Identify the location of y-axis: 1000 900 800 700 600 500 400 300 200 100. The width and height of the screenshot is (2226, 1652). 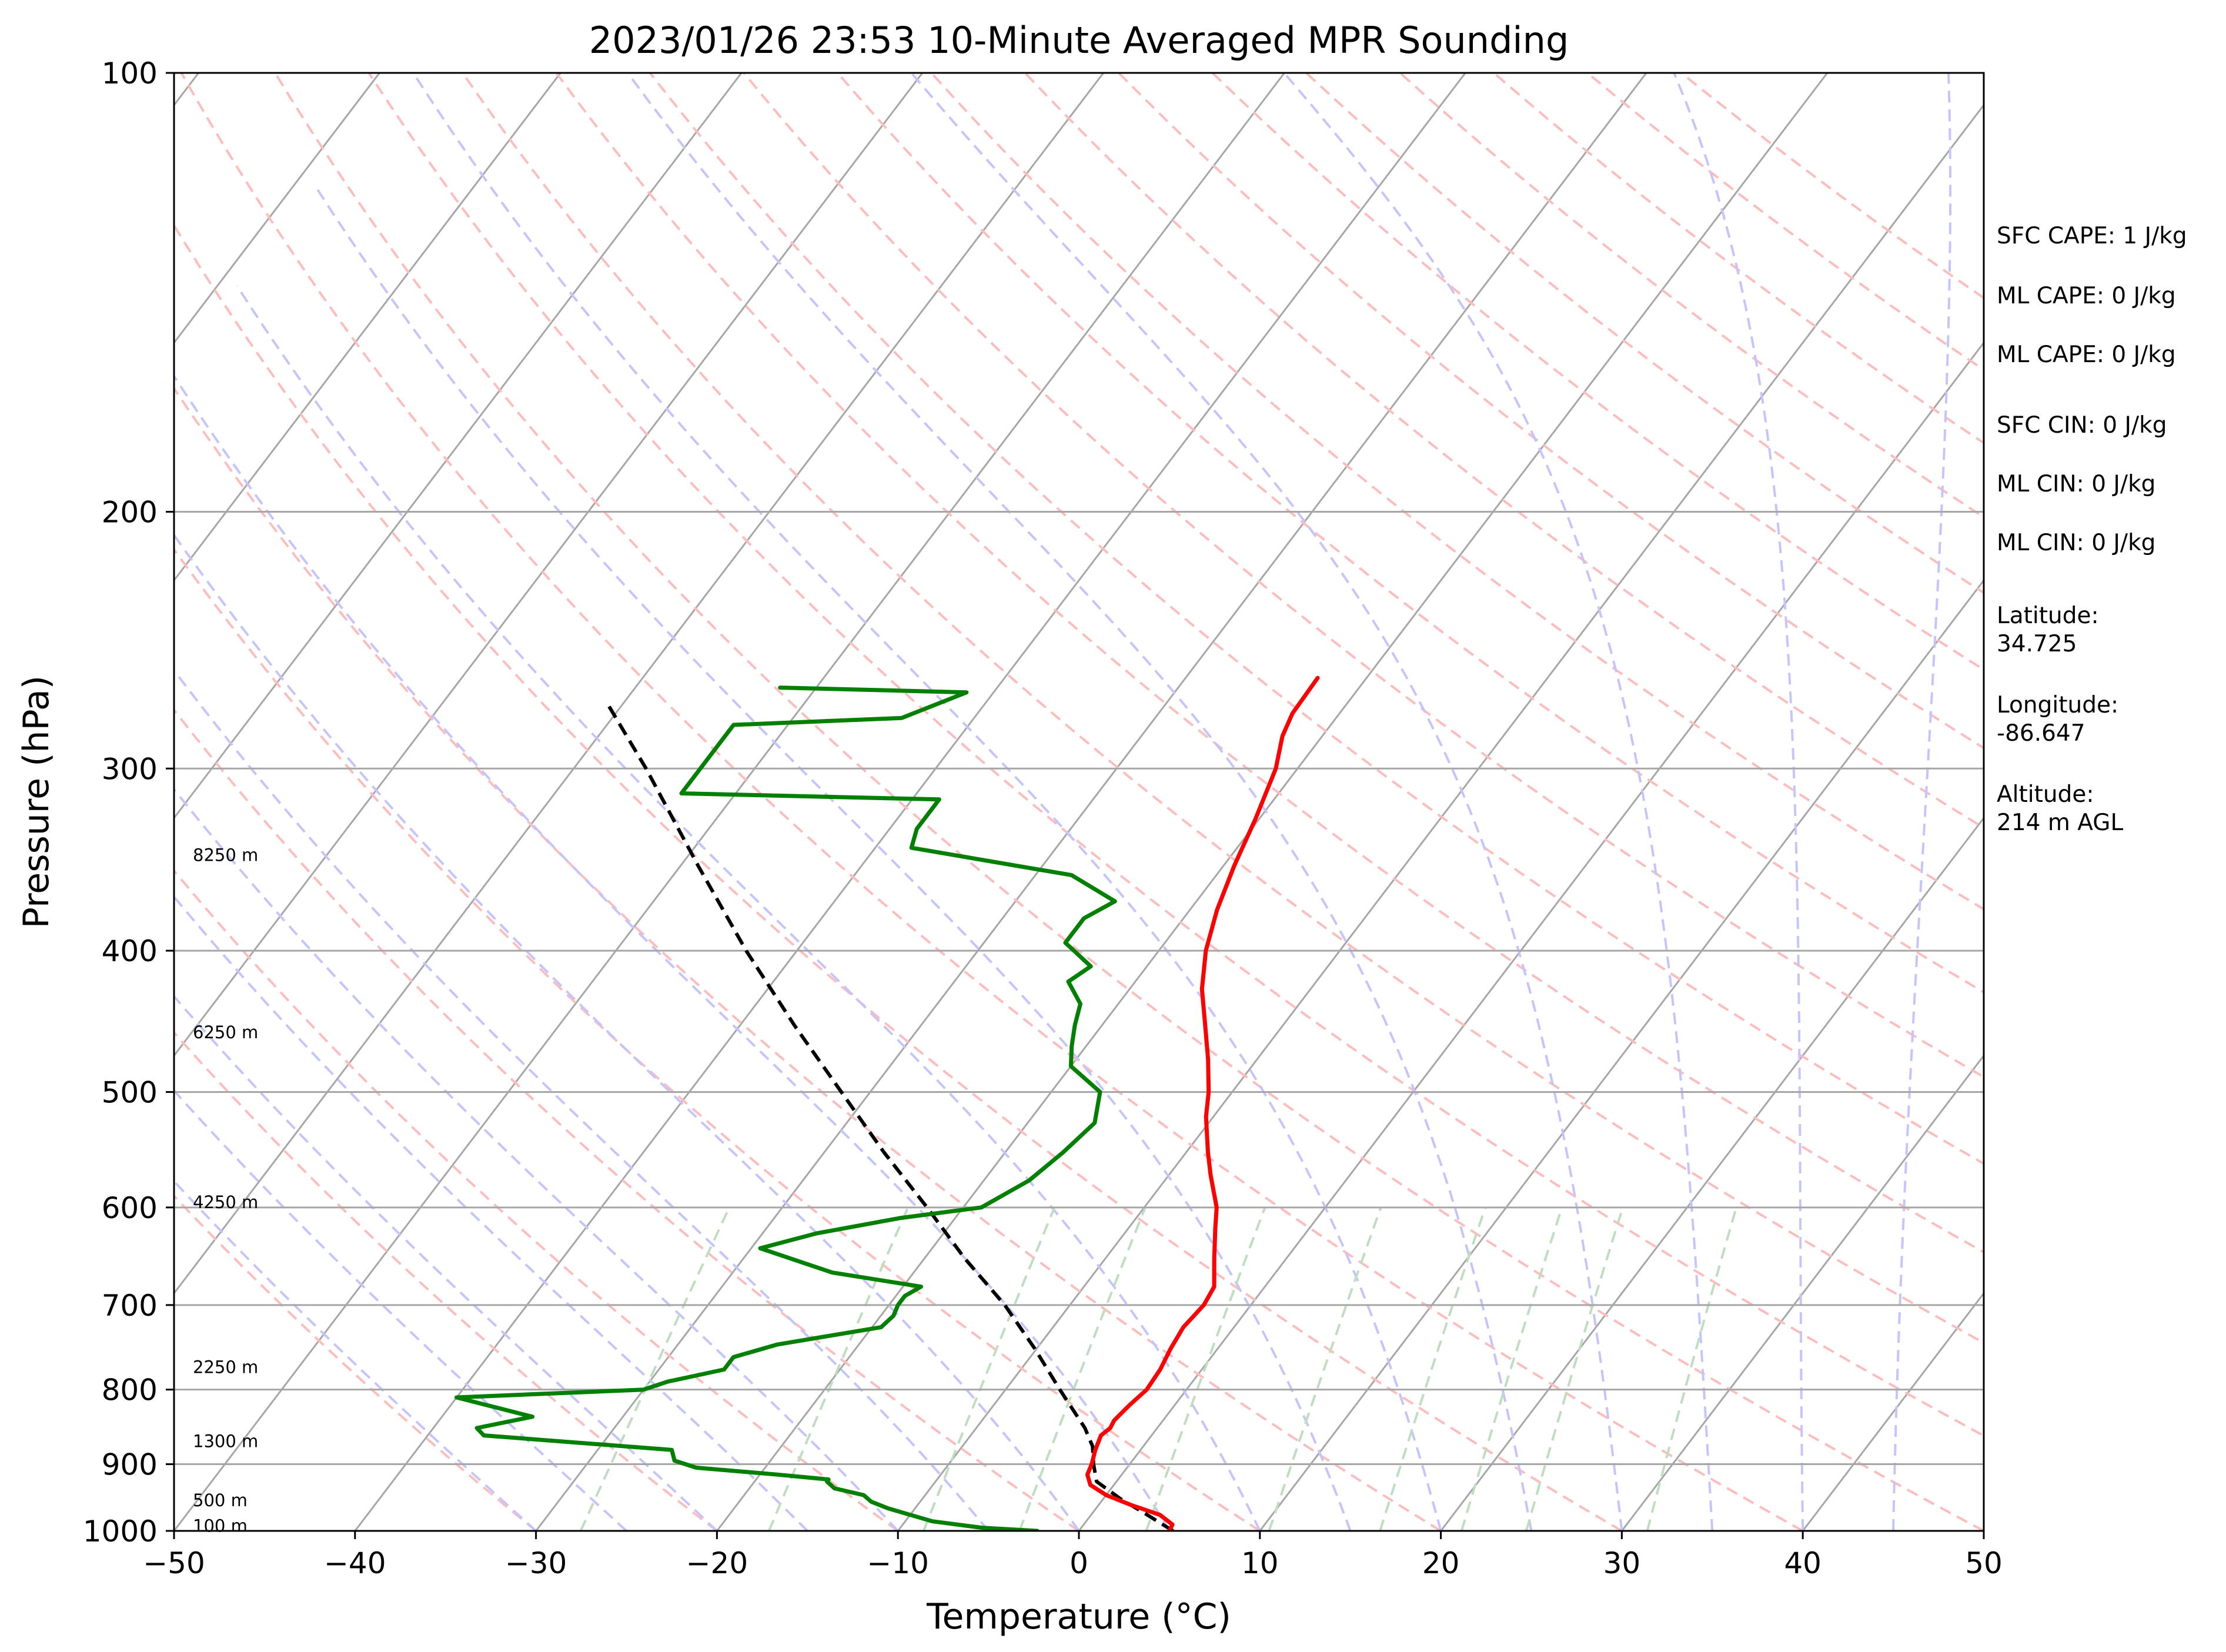
(129, 803).